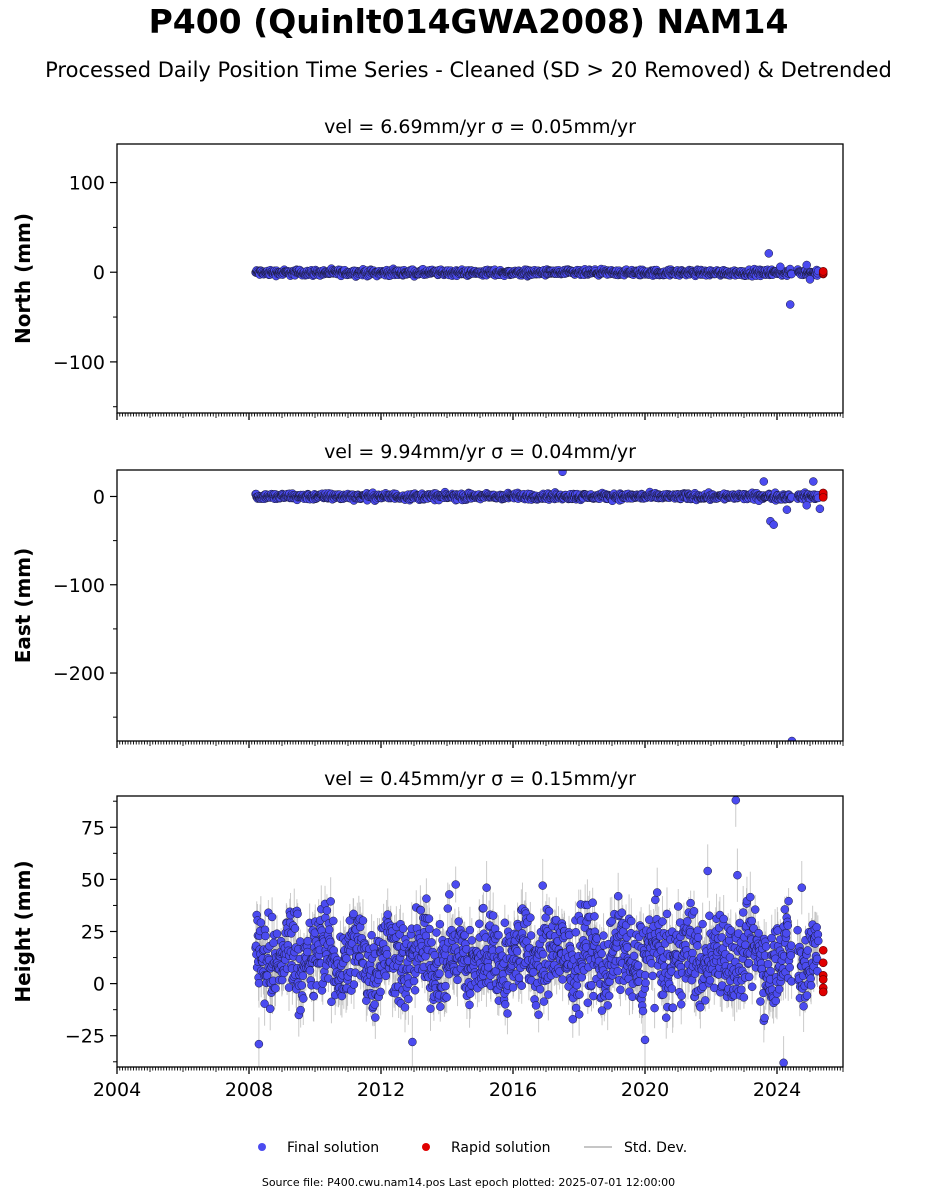 This screenshot has height=1200, width=937. What do you see at coordinates (85, 1037) in the screenshot?
I see `y-tick-label: −25` at bounding box center [85, 1037].